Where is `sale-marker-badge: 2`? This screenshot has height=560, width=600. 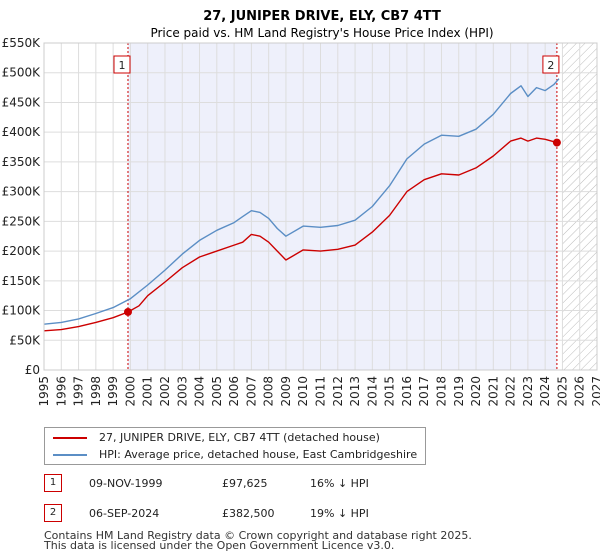
sale-marker-badge: 2 is located at coordinates (53, 513).